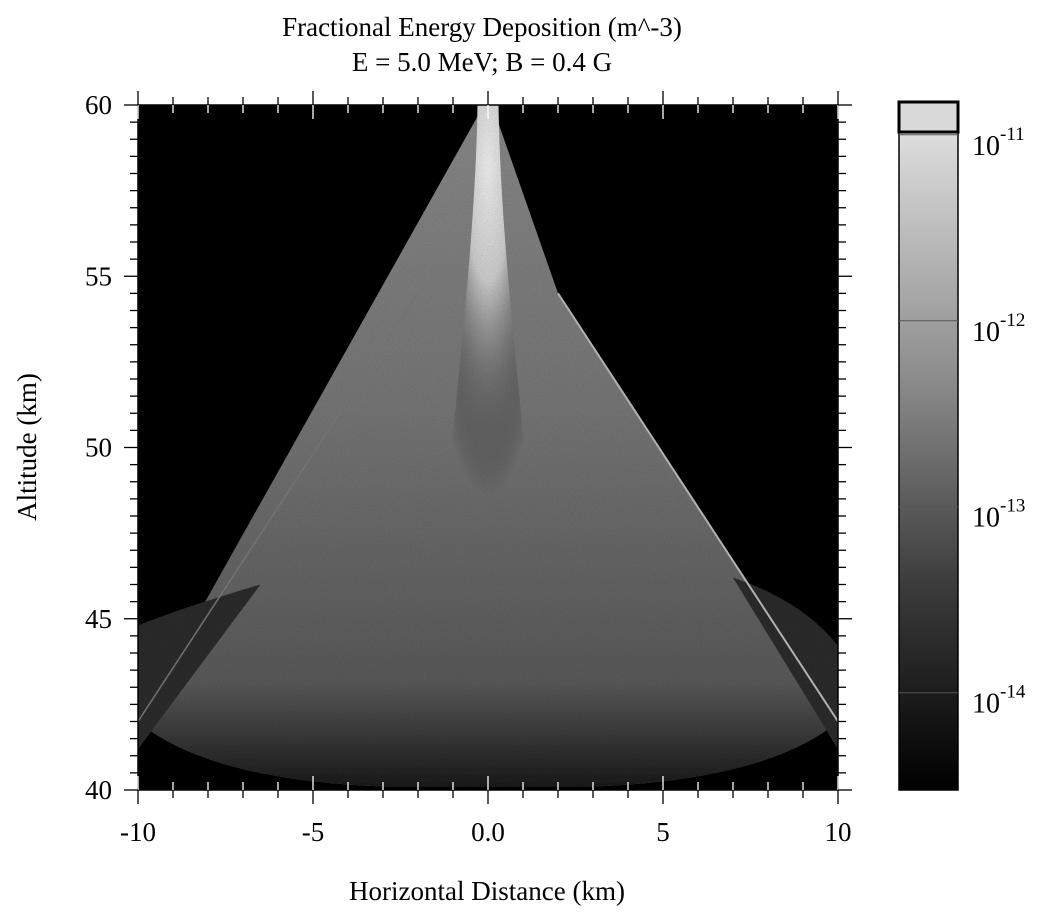 The image size is (1049, 914). I want to click on colorbar-tick-exponent: -13, so click(1012, 506).